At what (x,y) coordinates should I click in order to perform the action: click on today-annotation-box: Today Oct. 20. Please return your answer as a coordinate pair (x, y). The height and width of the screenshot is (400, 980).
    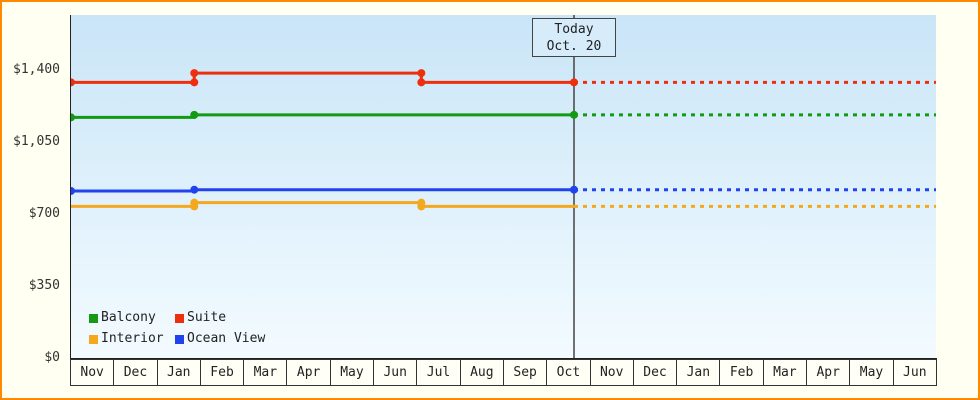
    Looking at the image, I should click on (573, 37).